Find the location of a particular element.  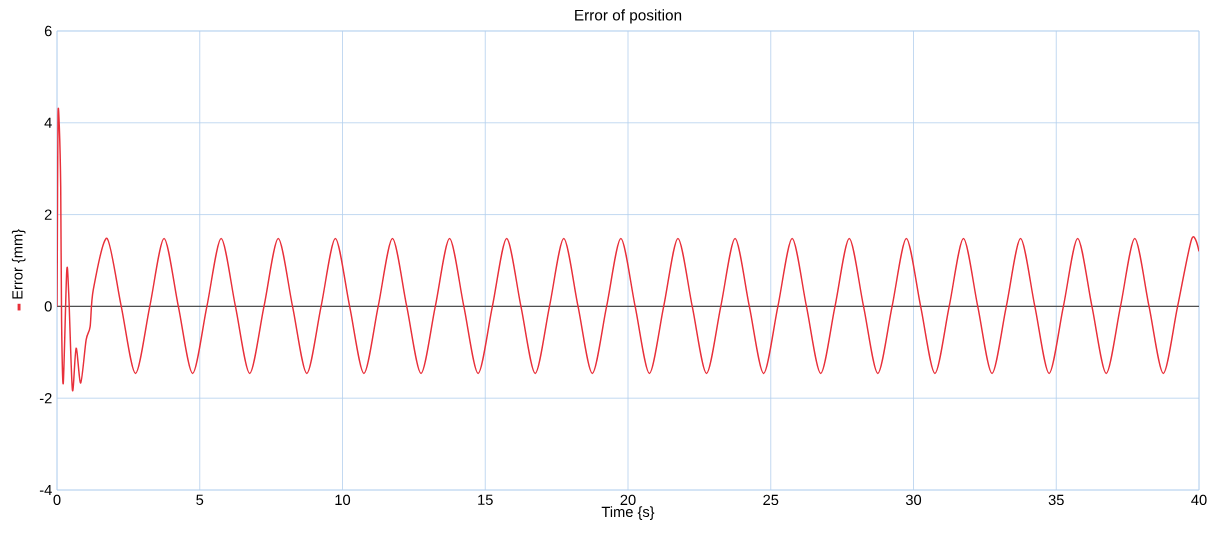

x-tick-label: 30 is located at coordinates (913, 500).